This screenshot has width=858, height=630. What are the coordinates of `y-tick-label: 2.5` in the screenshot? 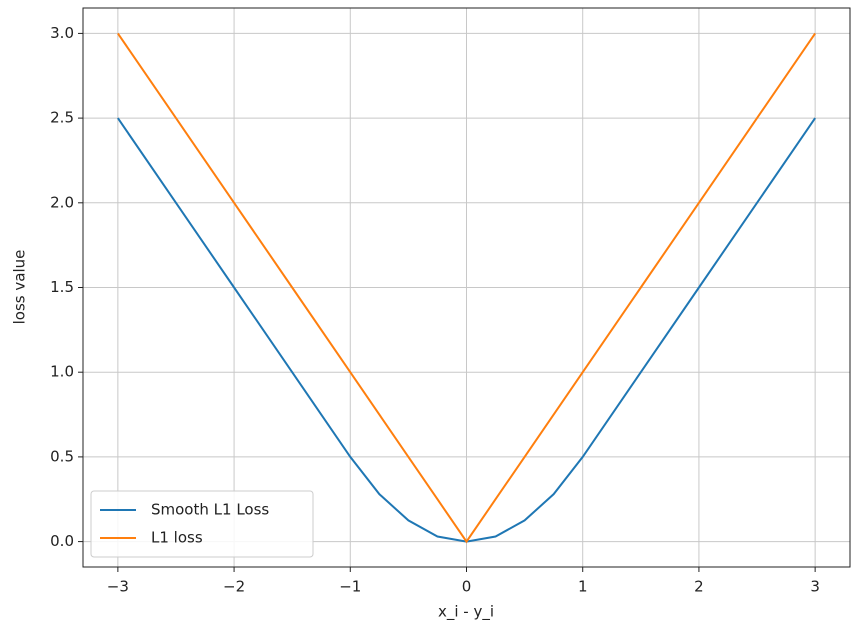 It's located at (62, 118).